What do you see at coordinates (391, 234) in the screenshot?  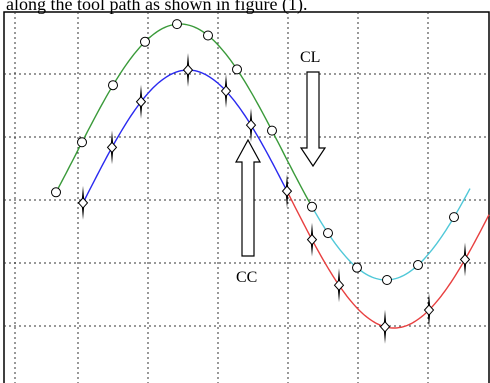 I see `cl-curve-lower` at bounding box center [391, 234].